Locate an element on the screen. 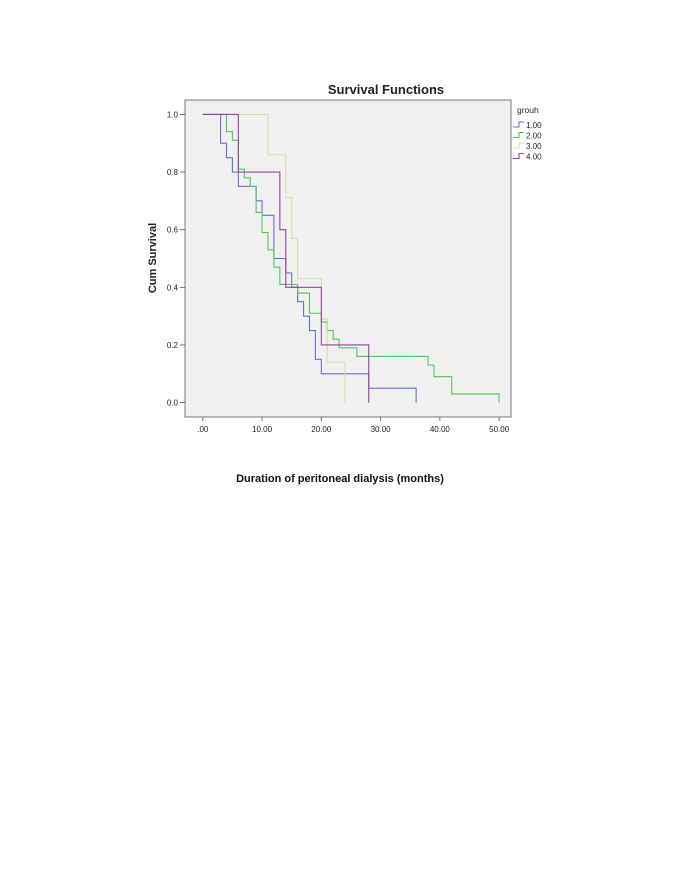 This screenshot has height=880, width=680. survival-curves is located at coordinates (351, 258).